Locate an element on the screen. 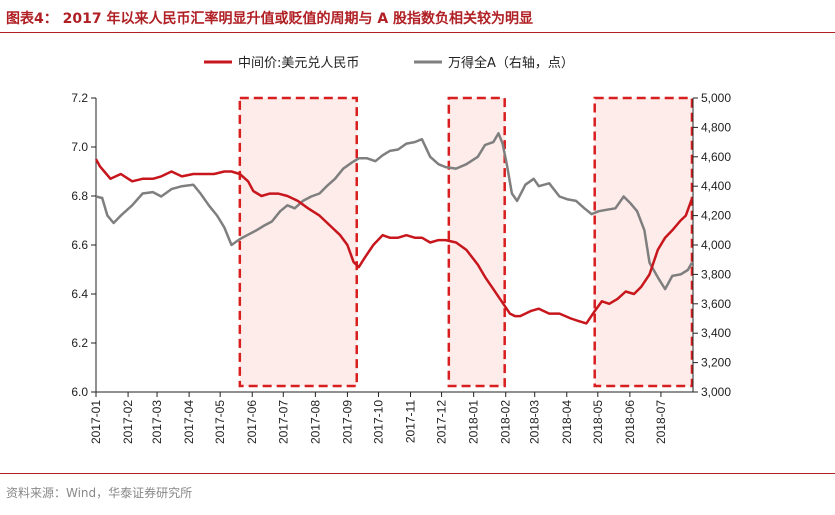  right-tick-label: 4,000 is located at coordinates (716, 245).